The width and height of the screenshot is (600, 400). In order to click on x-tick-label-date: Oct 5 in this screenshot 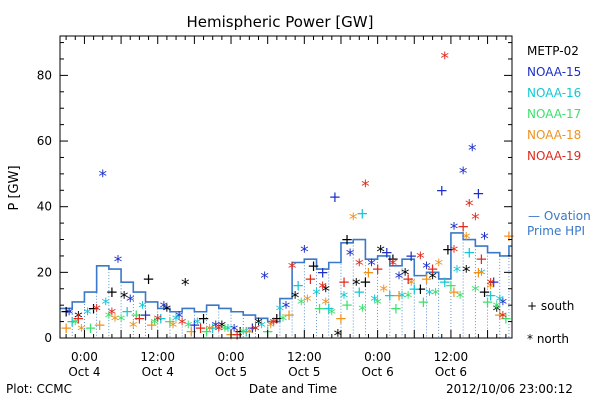, I will do `click(304, 372)`.